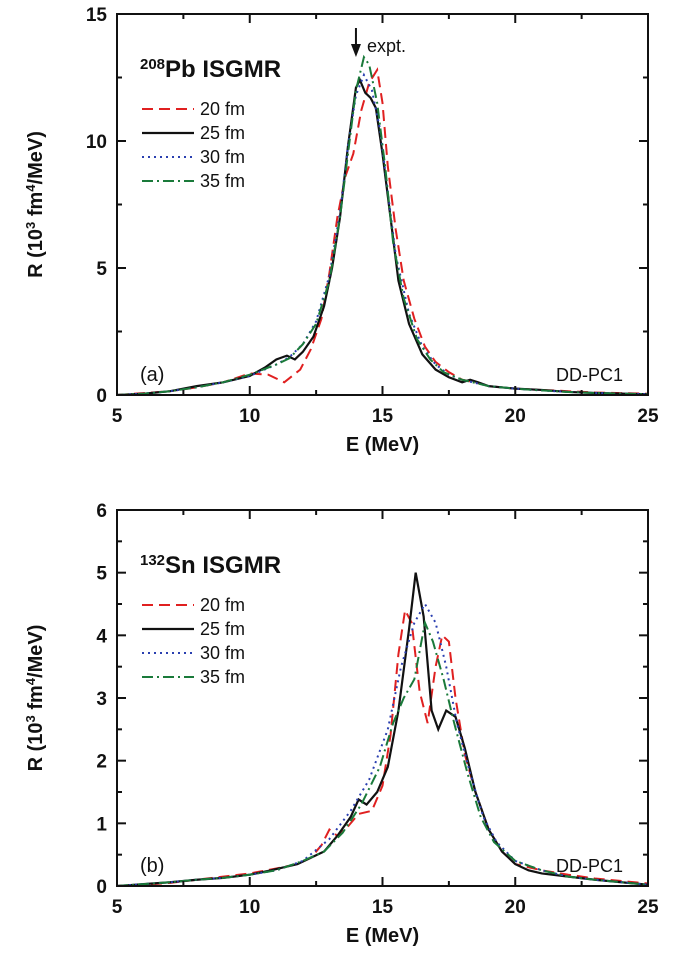 The width and height of the screenshot is (689, 958). I want to click on y-tick-label: 2, so click(101, 762).